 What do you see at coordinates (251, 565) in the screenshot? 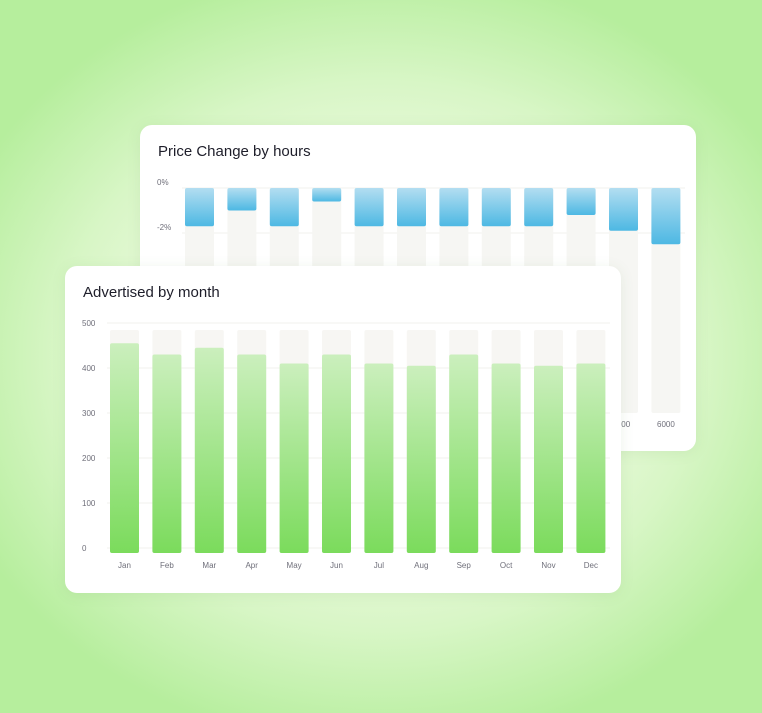
I see `adv-x-tick: Apr` at bounding box center [251, 565].